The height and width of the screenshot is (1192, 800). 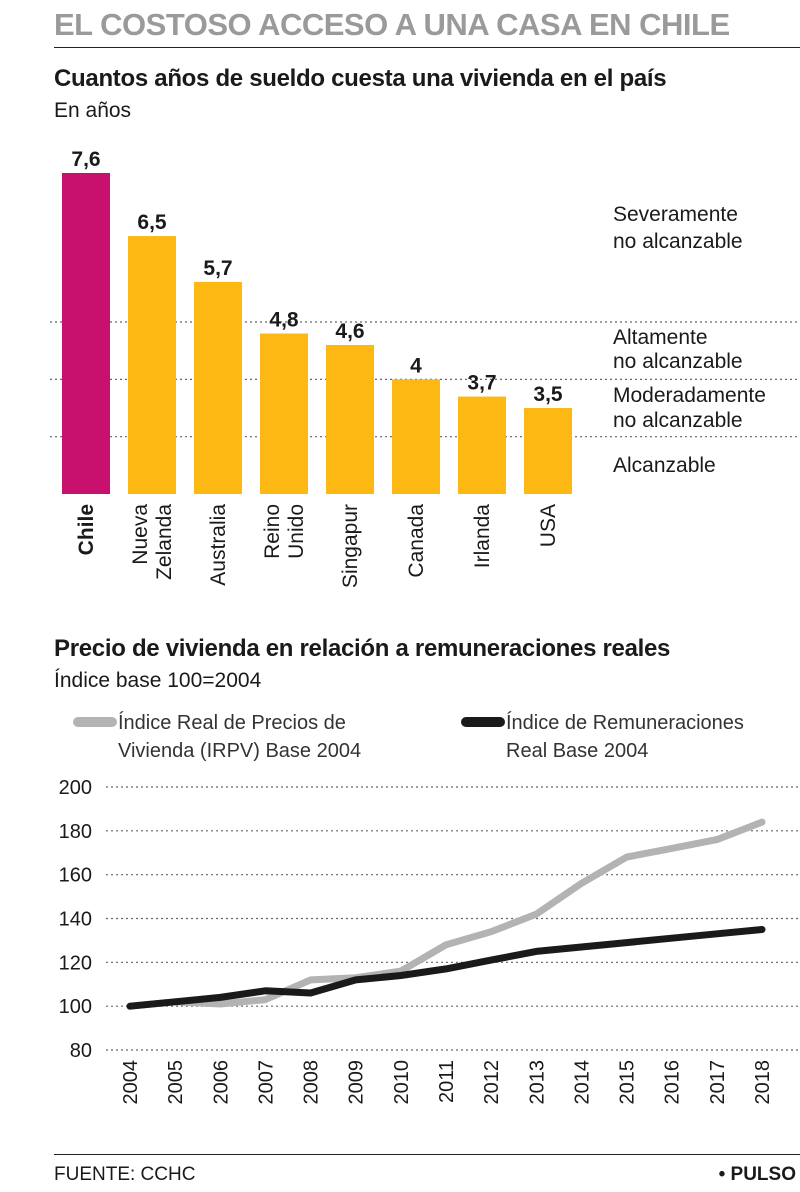 I want to click on x-tick-label: 2009, so click(x=357, y=1082).